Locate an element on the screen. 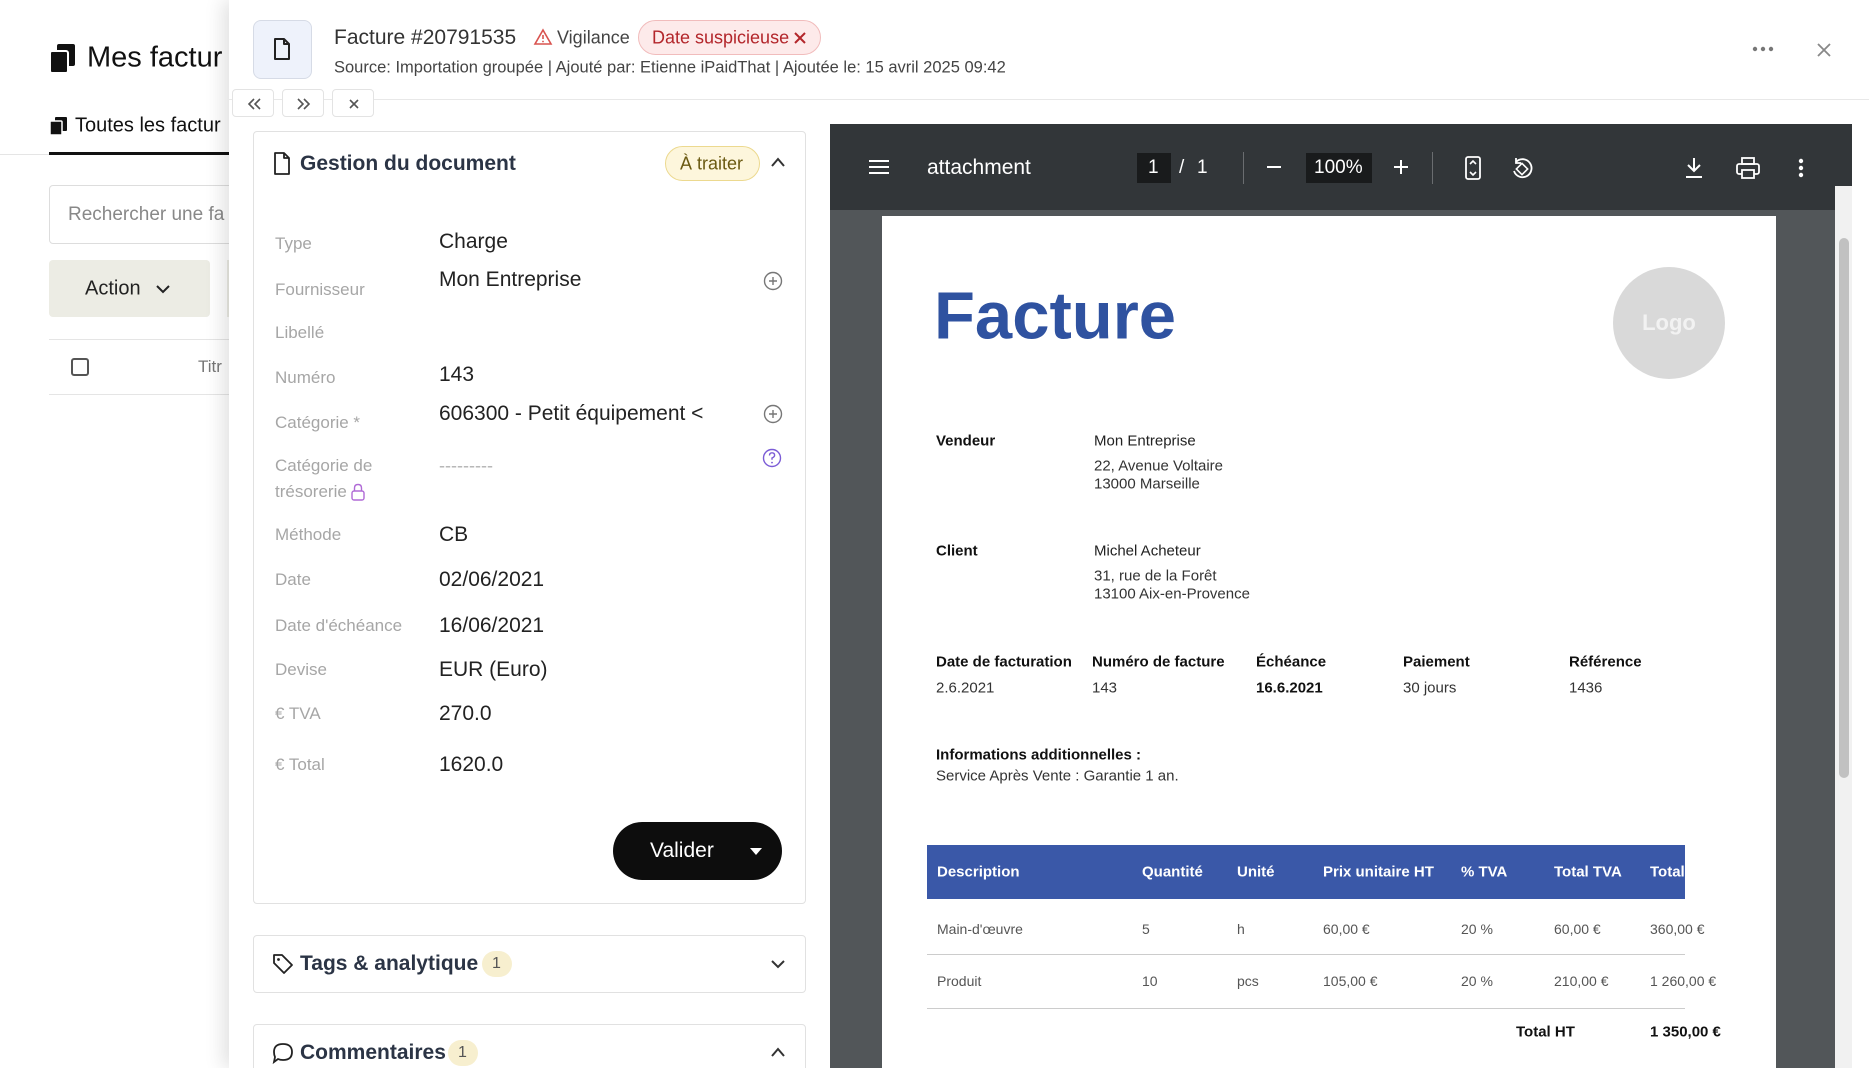 This screenshot has height=1068, width=1869. comment-icon is located at coordinates (282, 1054).